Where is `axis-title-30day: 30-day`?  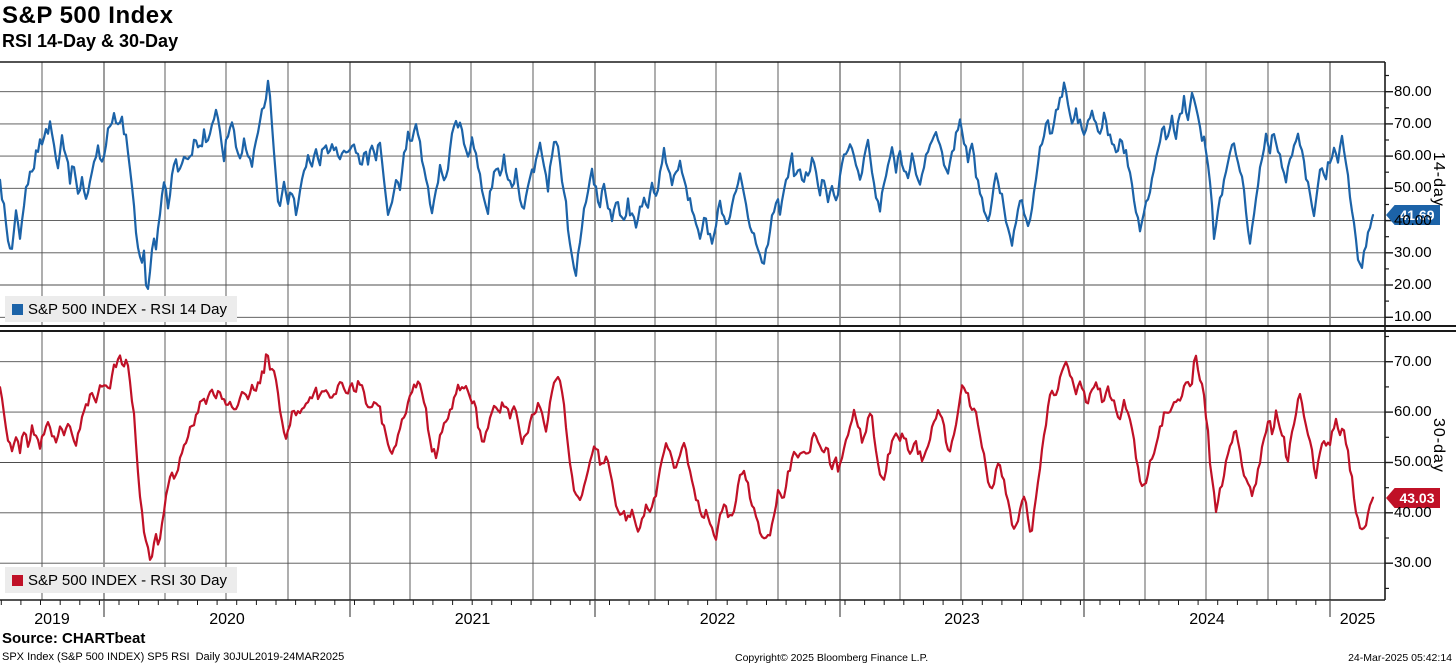
axis-title-30day: 30-day is located at coordinates (1438, 445).